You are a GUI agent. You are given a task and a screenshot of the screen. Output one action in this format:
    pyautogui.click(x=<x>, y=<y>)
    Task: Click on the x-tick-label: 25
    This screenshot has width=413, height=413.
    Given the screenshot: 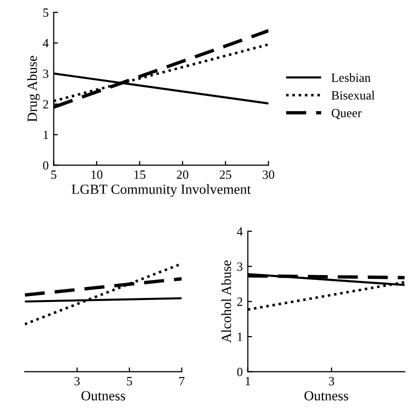 What is the action you would take?
    pyautogui.click(x=226, y=174)
    